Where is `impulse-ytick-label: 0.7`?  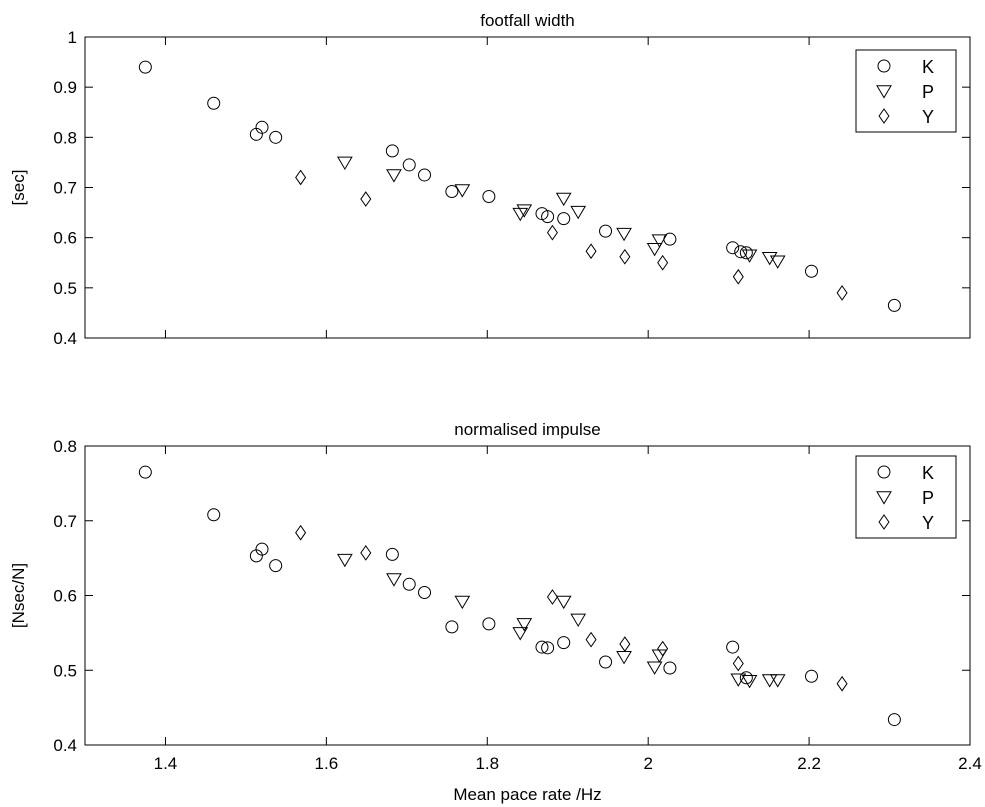
impulse-ytick-label: 0.7 is located at coordinates (65, 521).